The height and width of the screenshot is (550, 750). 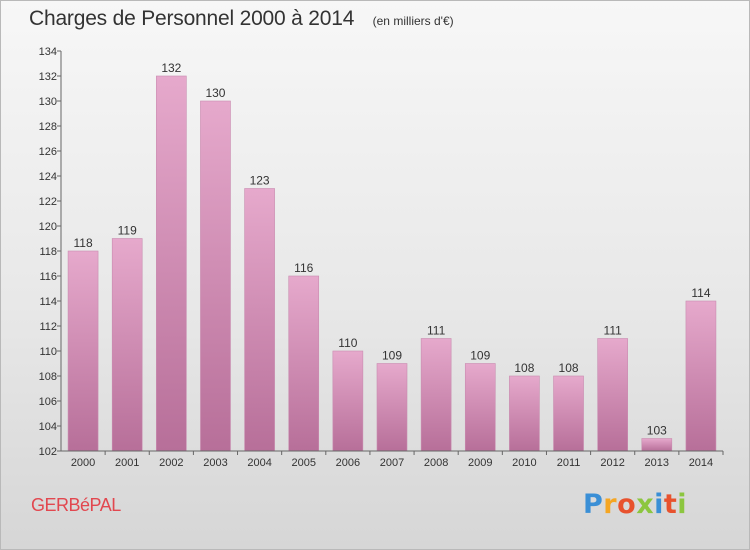 What do you see at coordinates (171, 463) in the screenshot?
I see `x-tick-label: 2002` at bounding box center [171, 463].